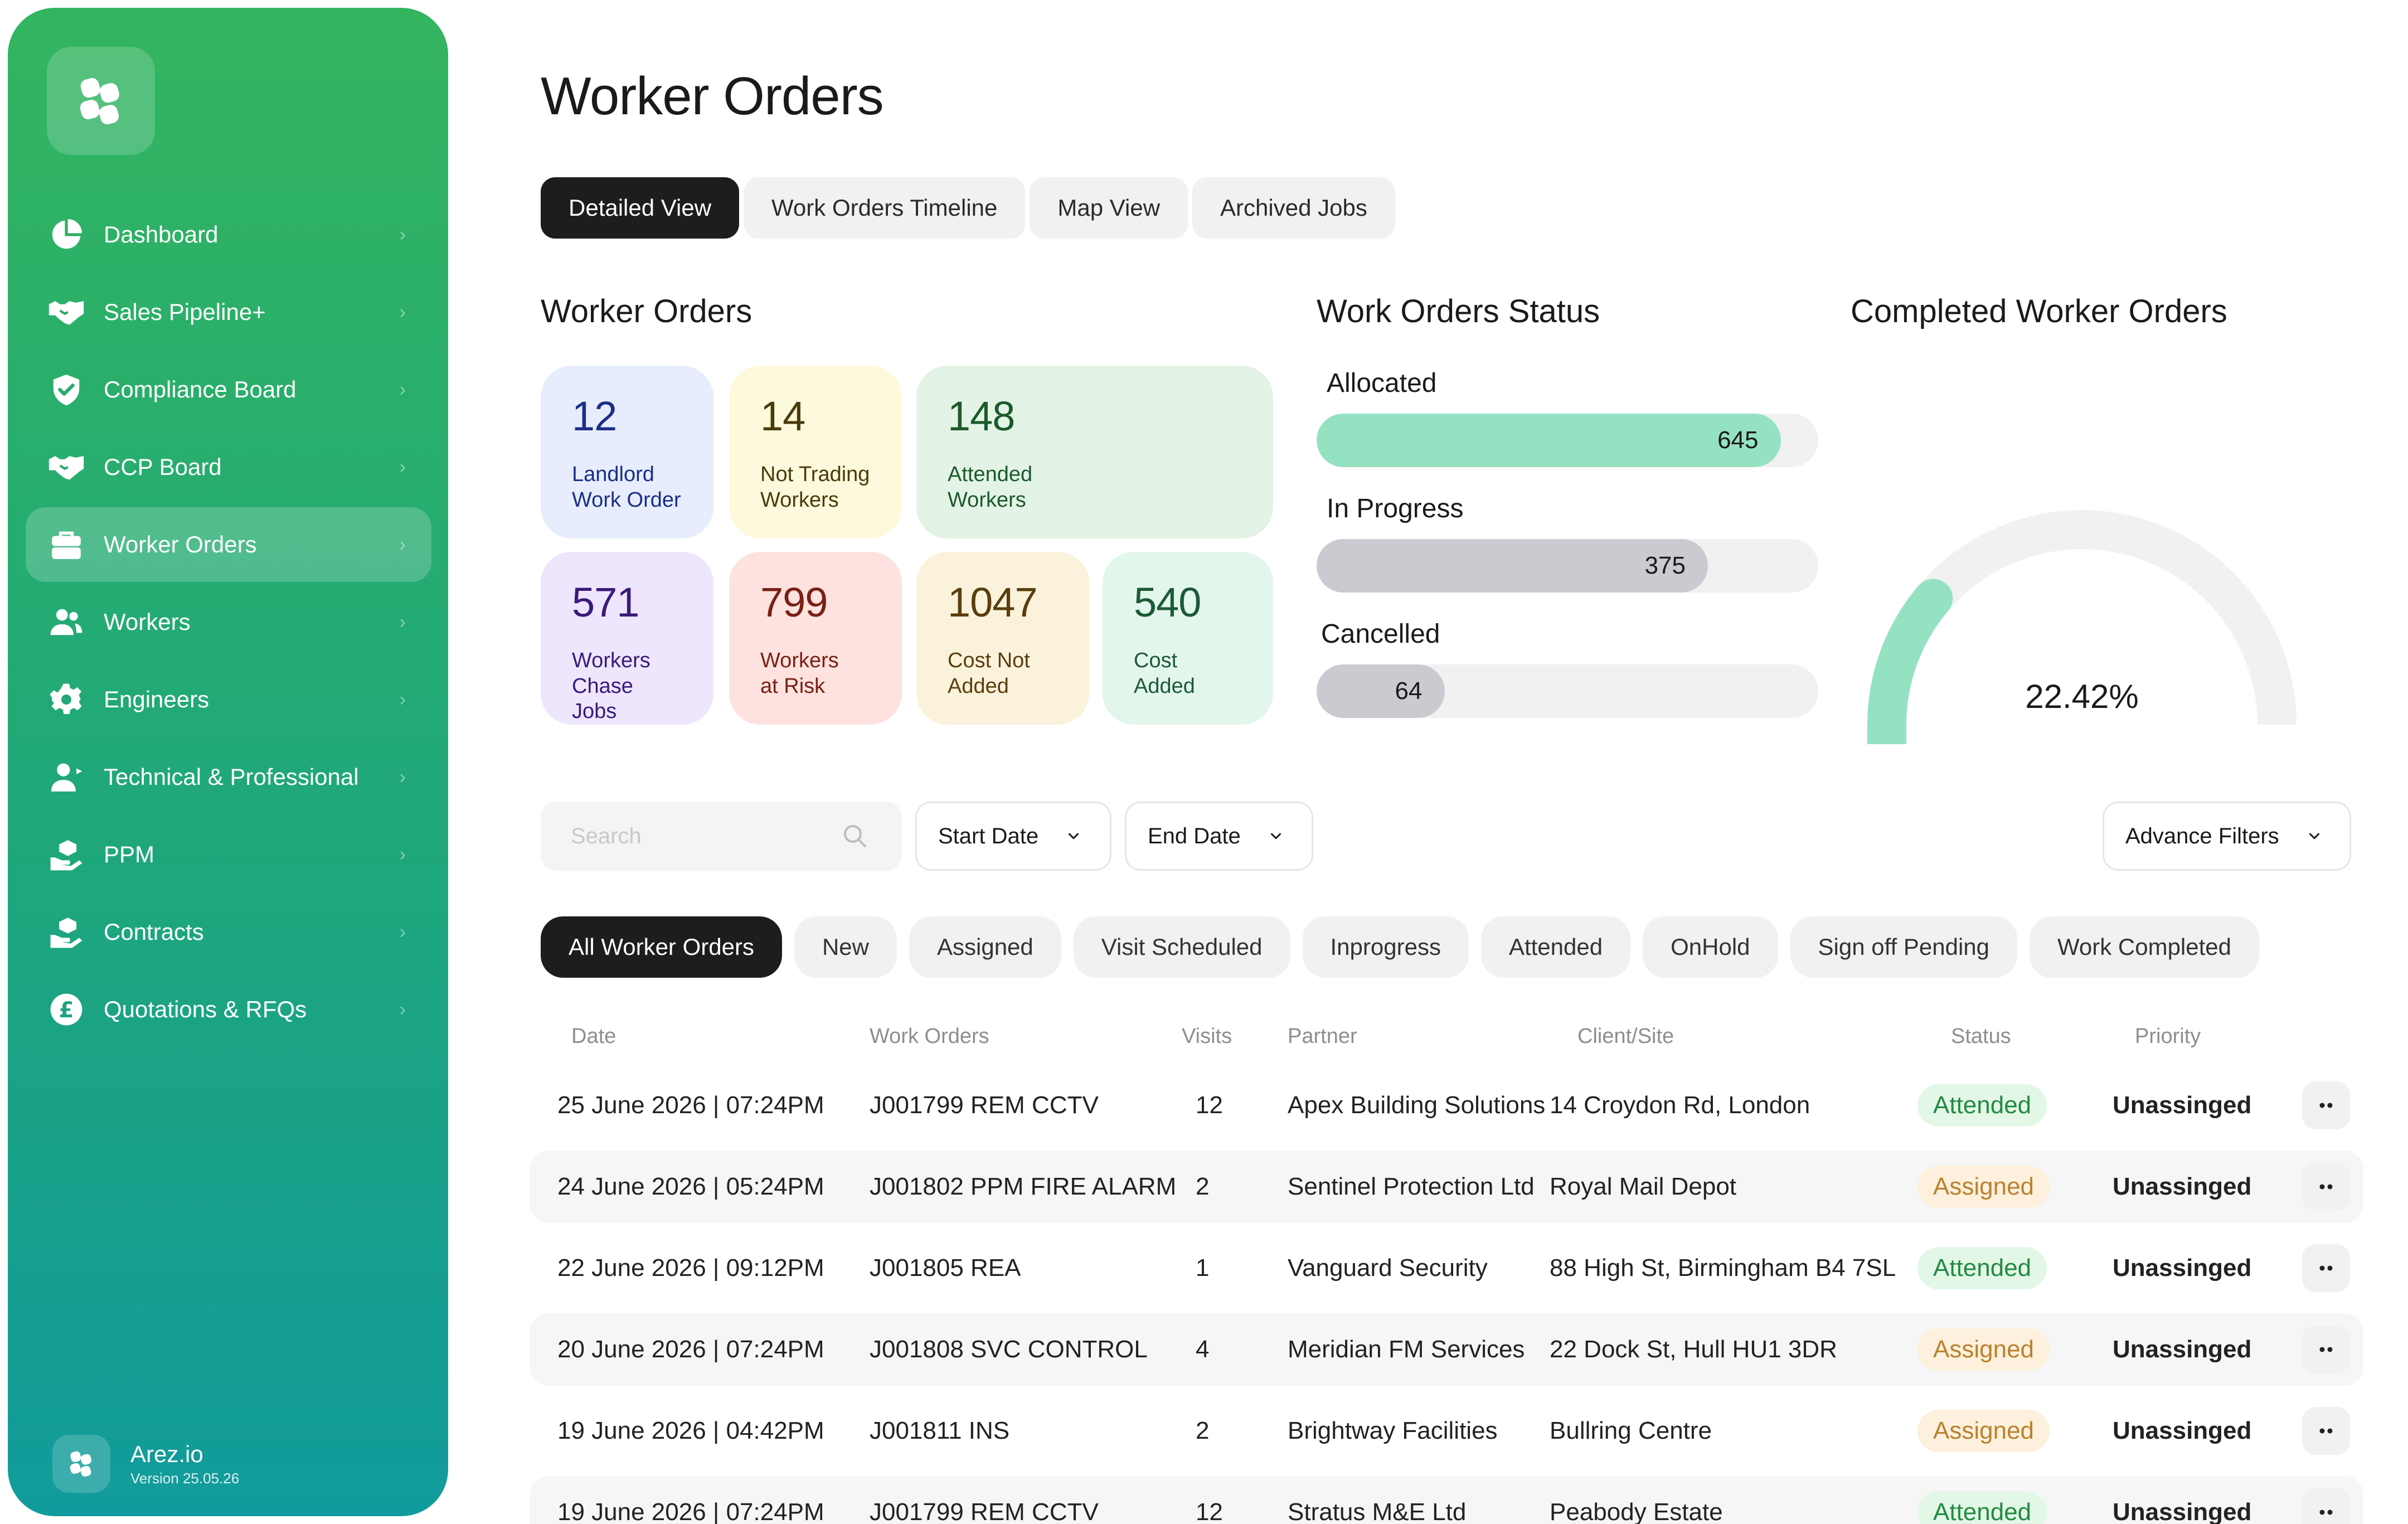  Describe the element at coordinates (1380, 634) in the screenshot. I see `status-bar-label: Cancelled` at that location.